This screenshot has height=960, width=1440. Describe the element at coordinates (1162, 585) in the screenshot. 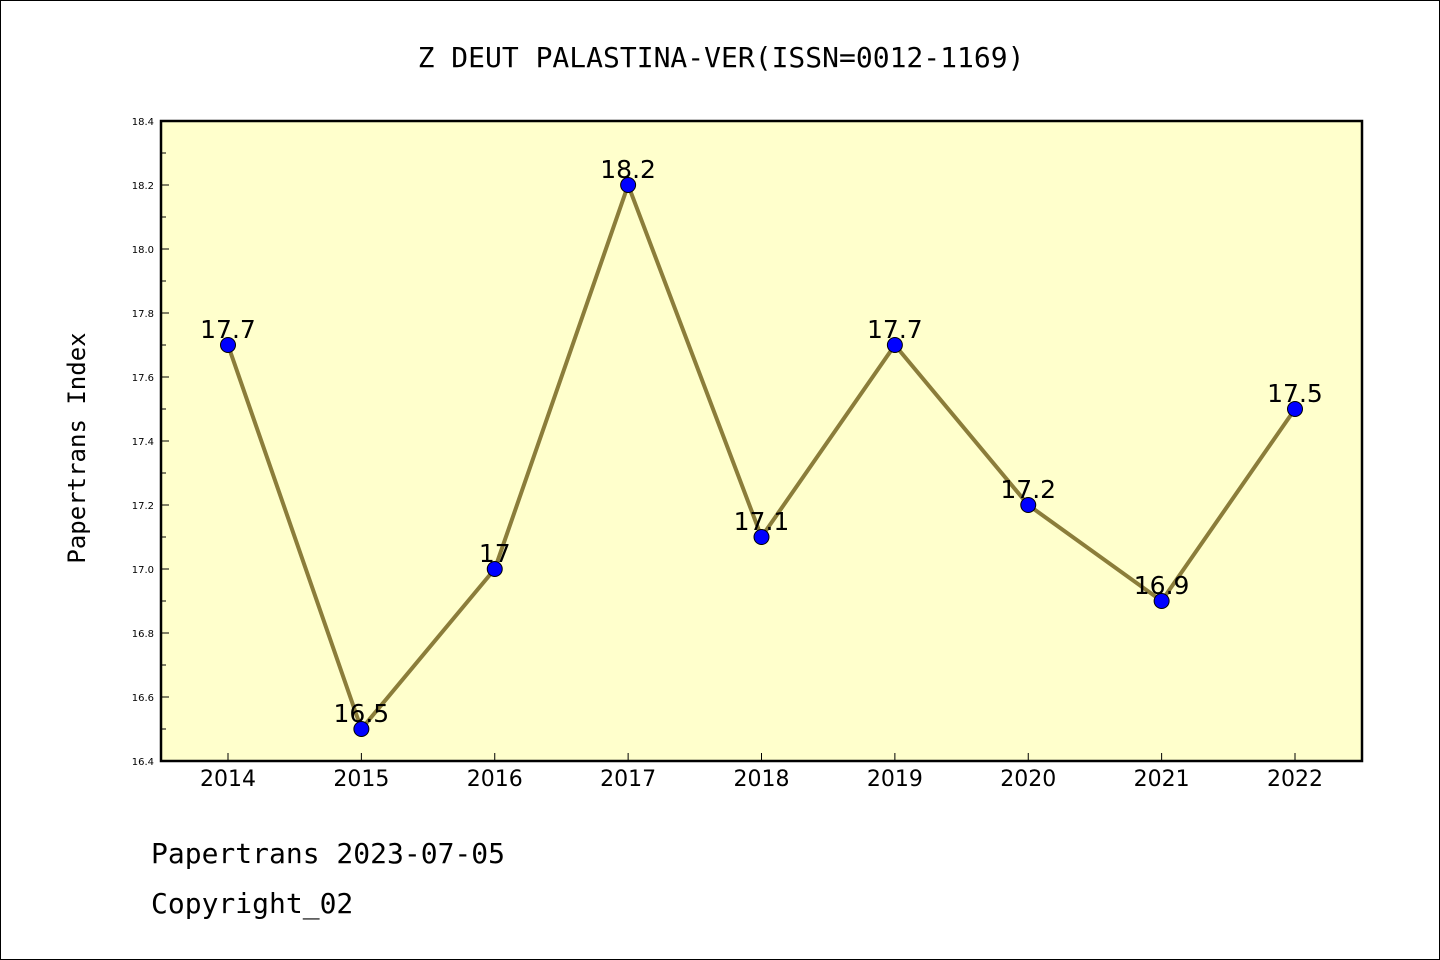

I see `data-label: 16.9` at that location.